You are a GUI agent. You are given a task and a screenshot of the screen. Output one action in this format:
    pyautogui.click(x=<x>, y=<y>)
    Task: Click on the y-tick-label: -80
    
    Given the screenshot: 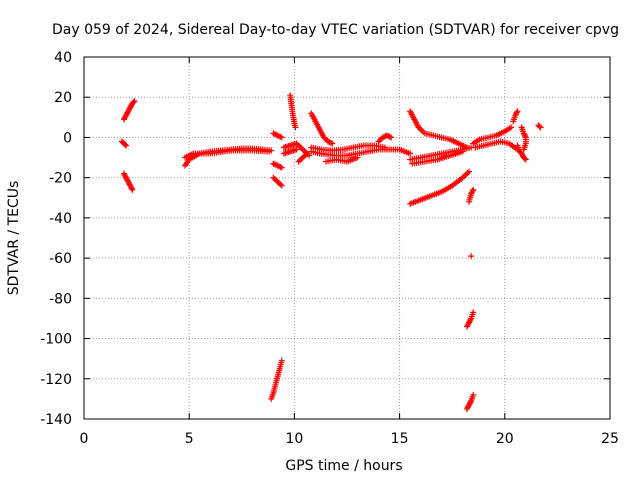 What is the action you would take?
    pyautogui.click(x=60, y=299)
    